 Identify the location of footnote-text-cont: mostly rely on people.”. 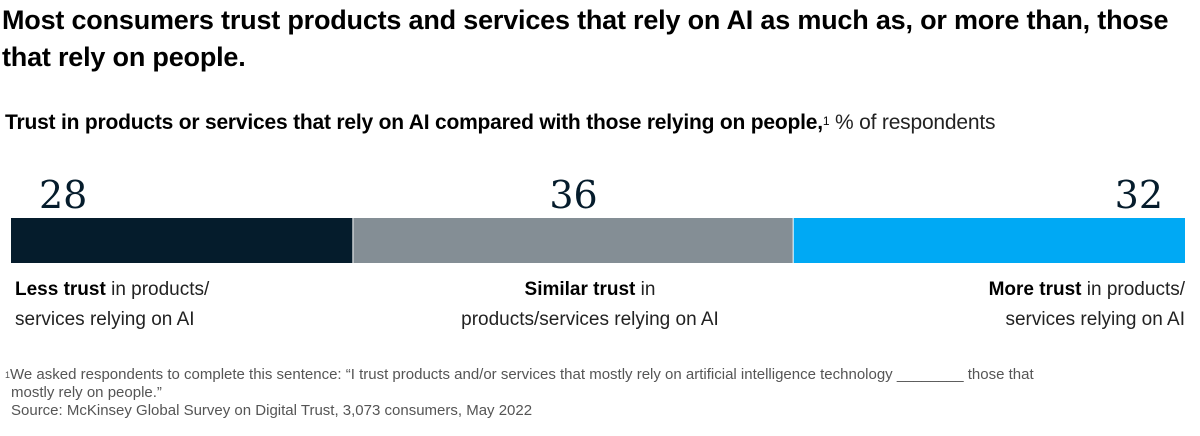
(86, 392).